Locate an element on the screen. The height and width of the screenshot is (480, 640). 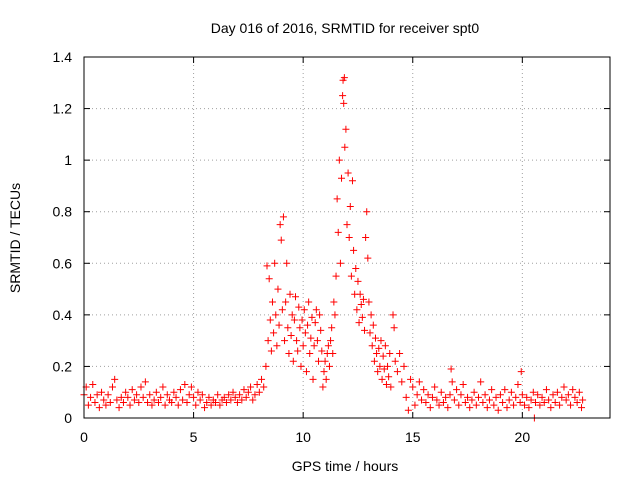
x-tick-label: 5 is located at coordinates (194, 437).